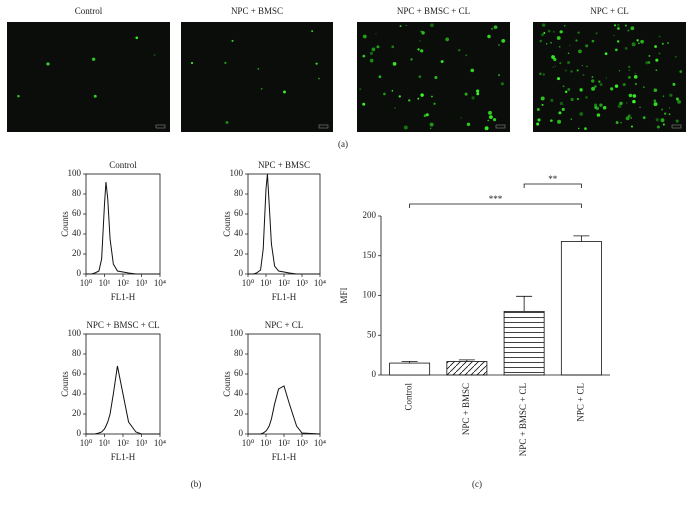 The image size is (691, 505). I want to click on x-tick-label: Control, so click(409, 397).